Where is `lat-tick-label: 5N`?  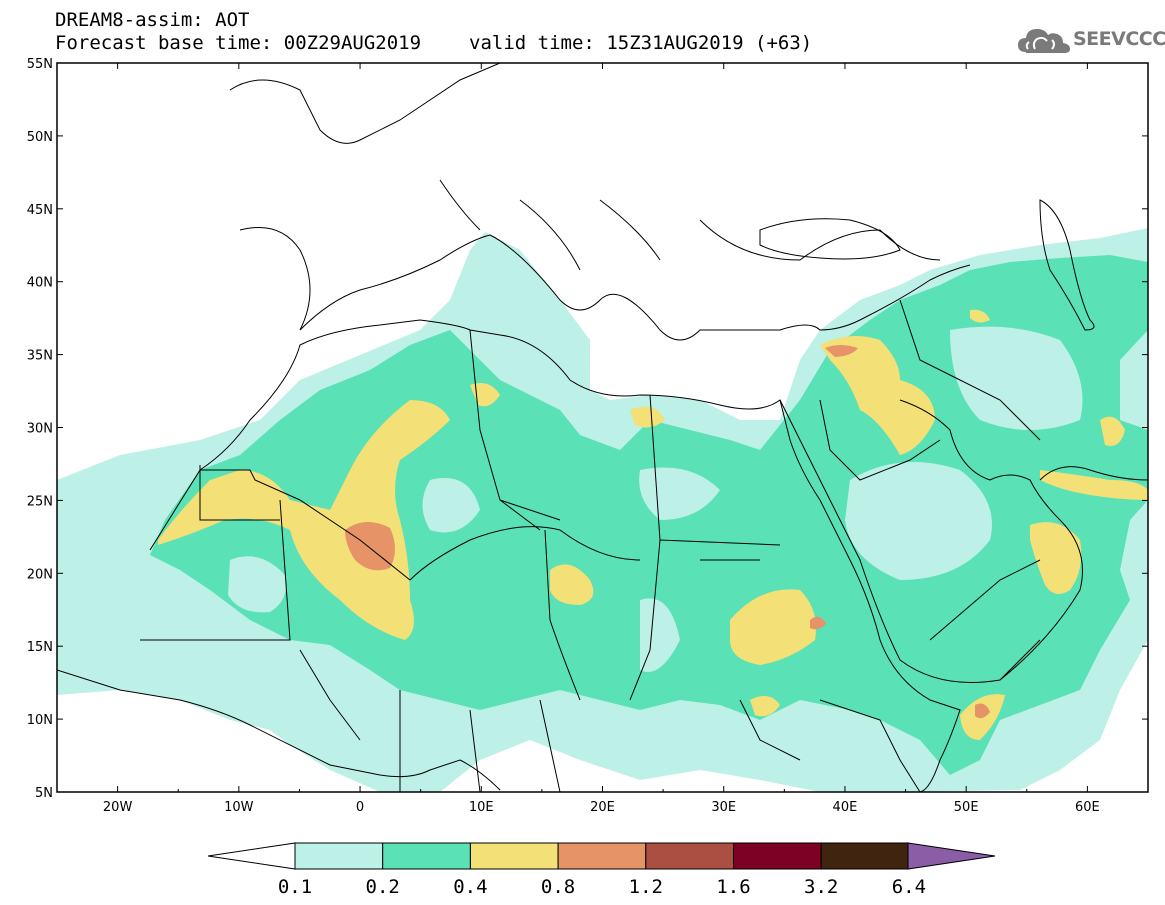
lat-tick-label: 5N is located at coordinates (44, 793).